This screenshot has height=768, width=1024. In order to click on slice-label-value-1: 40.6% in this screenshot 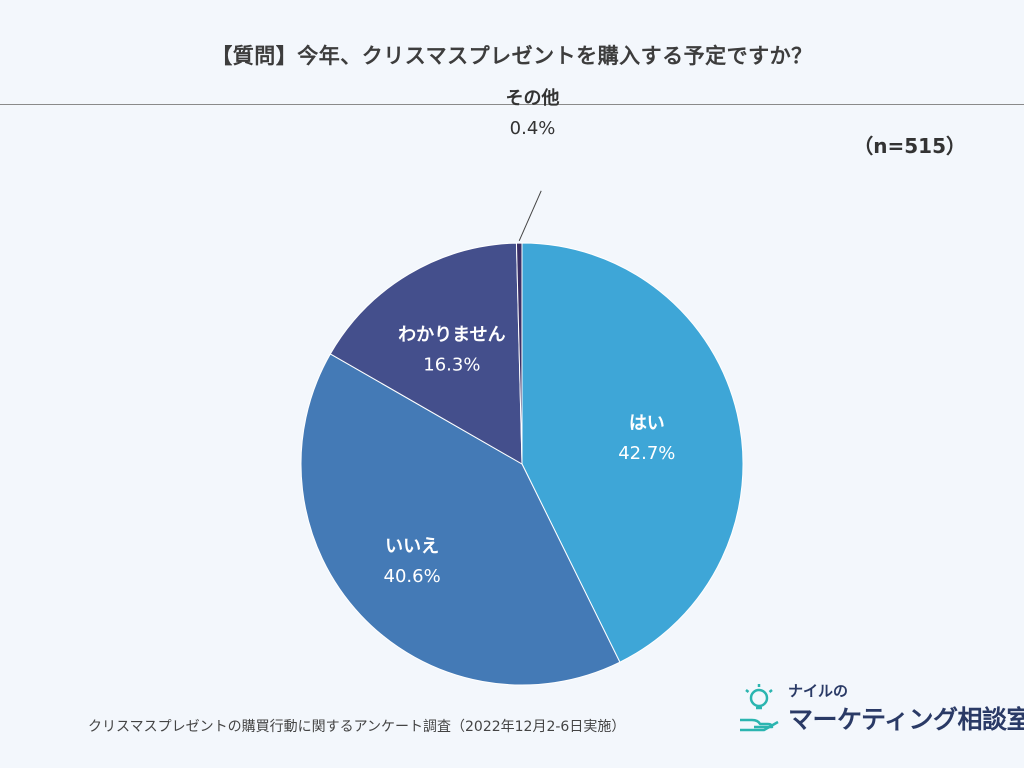, I will do `click(412, 576)`.